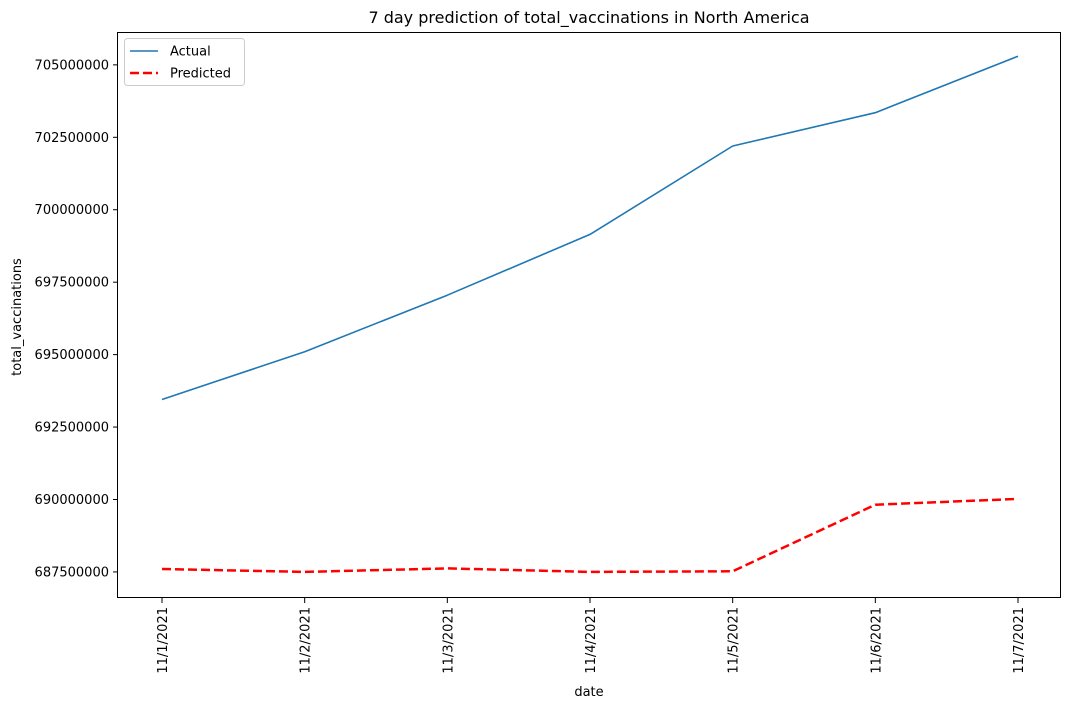 The width and height of the screenshot is (1070, 709). What do you see at coordinates (200, 74) in the screenshot?
I see `legend-label: Predicted` at bounding box center [200, 74].